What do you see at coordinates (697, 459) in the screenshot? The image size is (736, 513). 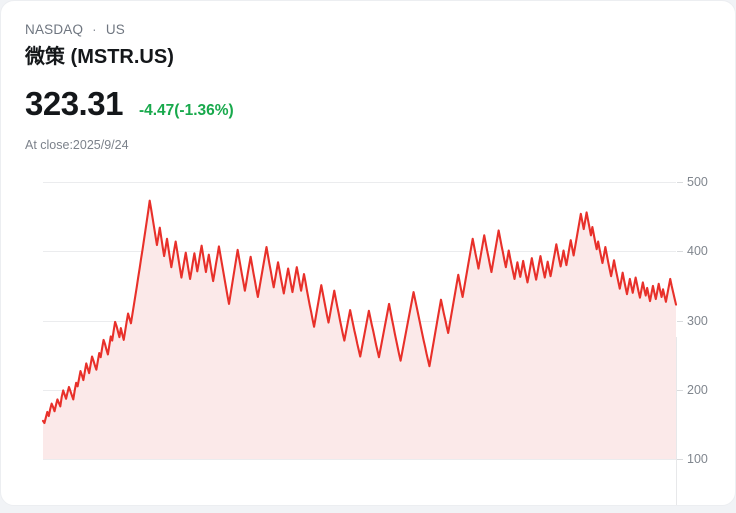 I see `y-axis-tick-label: 100` at bounding box center [697, 459].